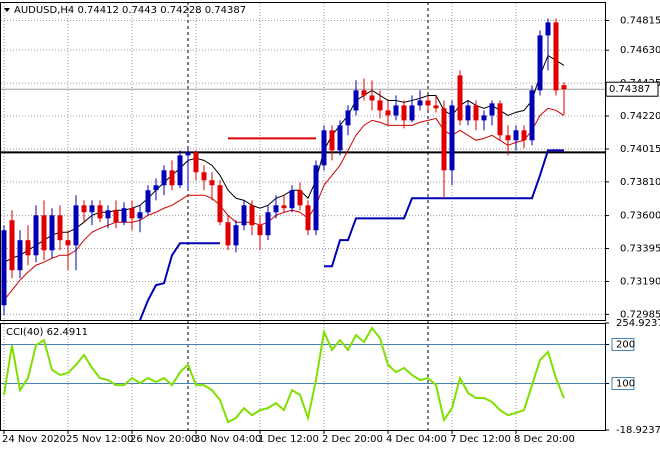 The height and width of the screenshot is (450, 660). Describe the element at coordinates (544, 439) in the screenshot. I see `x-tick-label: 8 Dec 20:00` at that location.